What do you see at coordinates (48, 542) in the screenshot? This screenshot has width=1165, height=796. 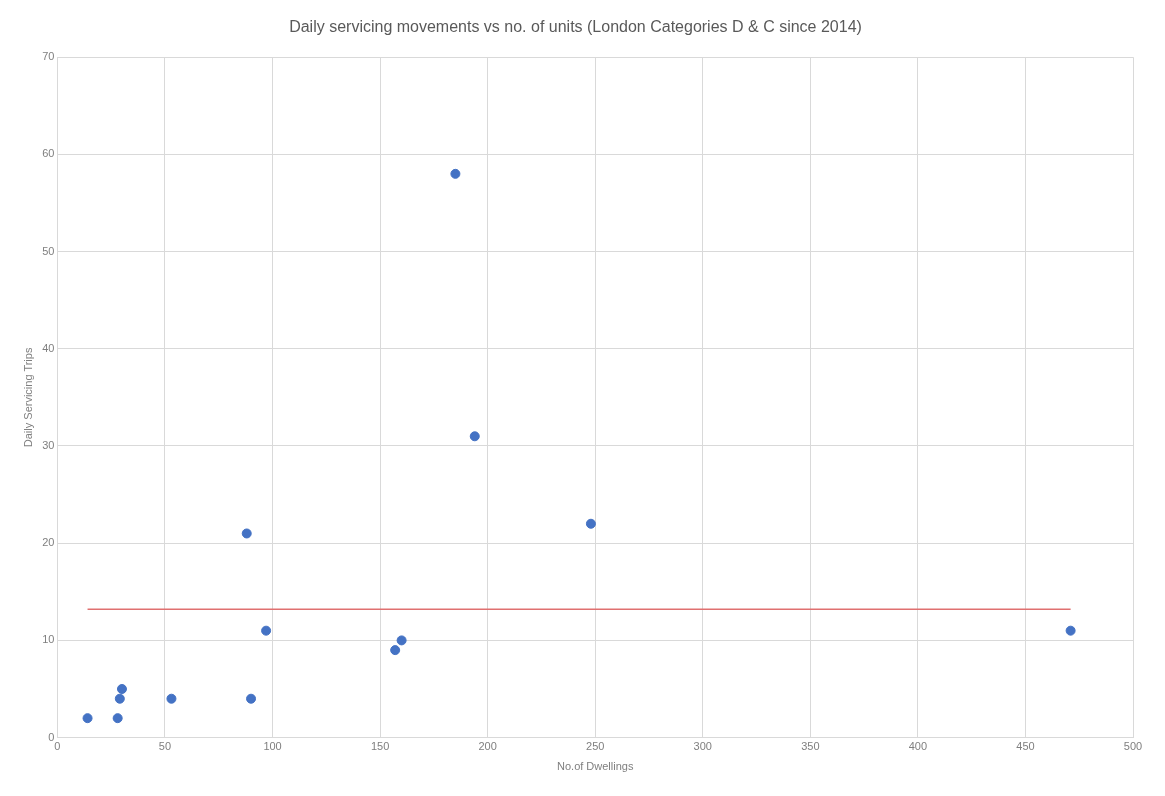 I see `y-tick-label: 20` at bounding box center [48, 542].